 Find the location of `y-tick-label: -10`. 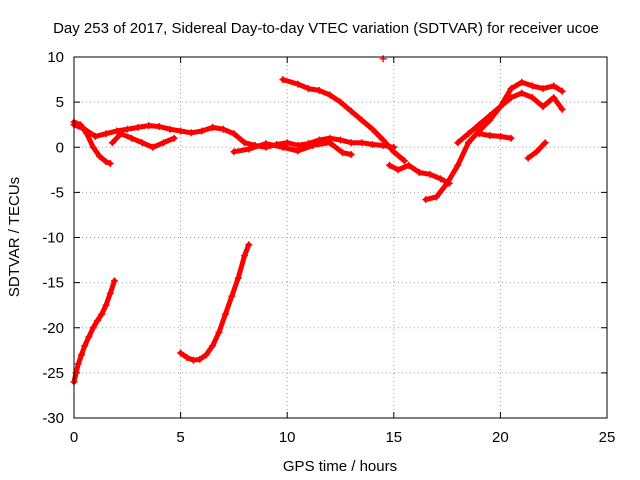

y-tick-label: -10 is located at coordinates (53, 238).